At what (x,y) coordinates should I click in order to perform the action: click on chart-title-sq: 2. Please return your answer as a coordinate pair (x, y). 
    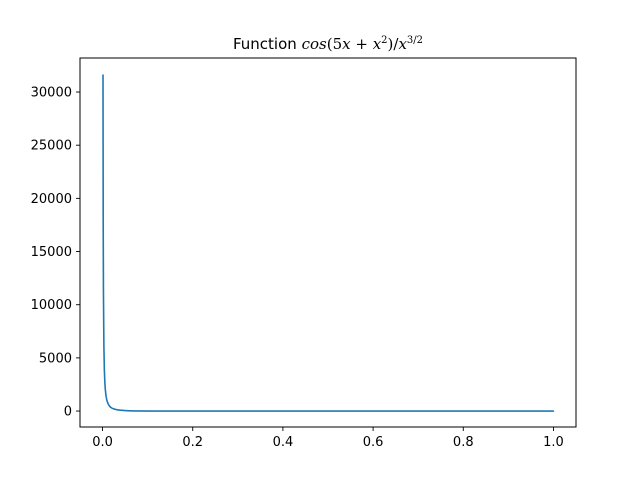
    Looking at the image, I should click on (384, 40).